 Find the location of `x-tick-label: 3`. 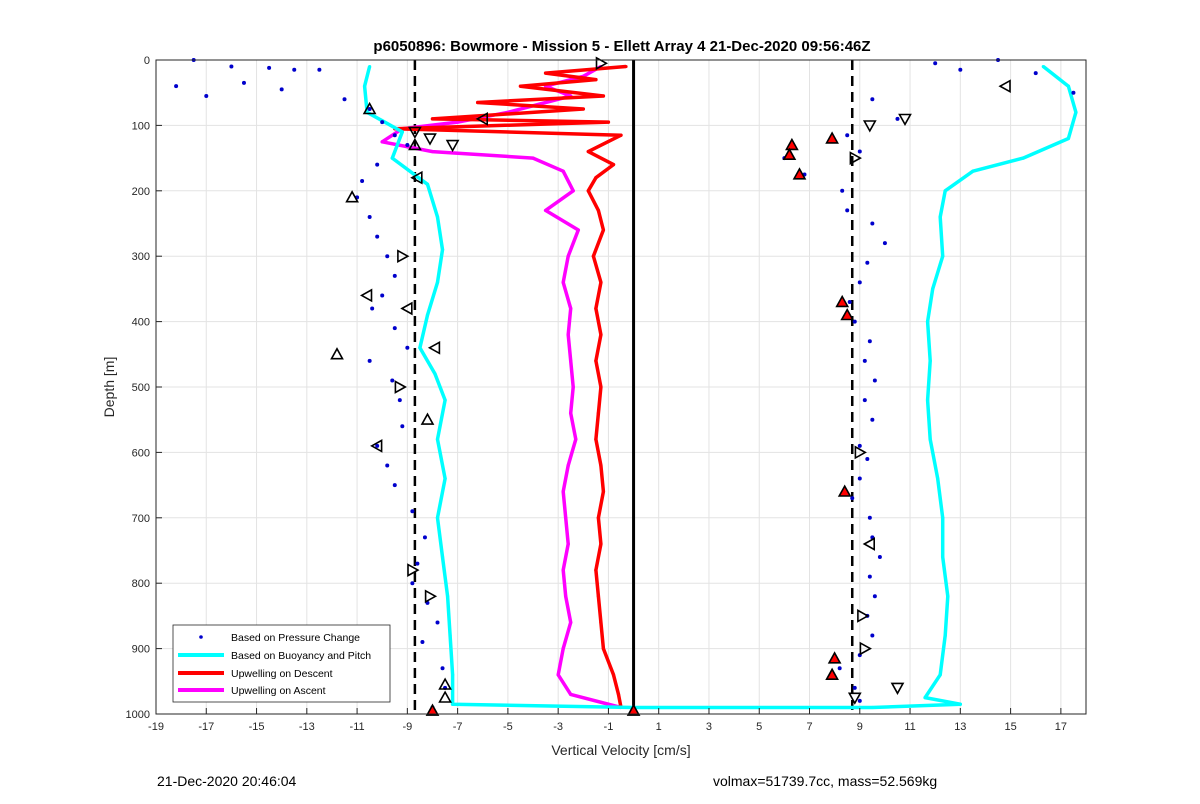

x-tick-label: 3 is located at coordinates (709, 727).